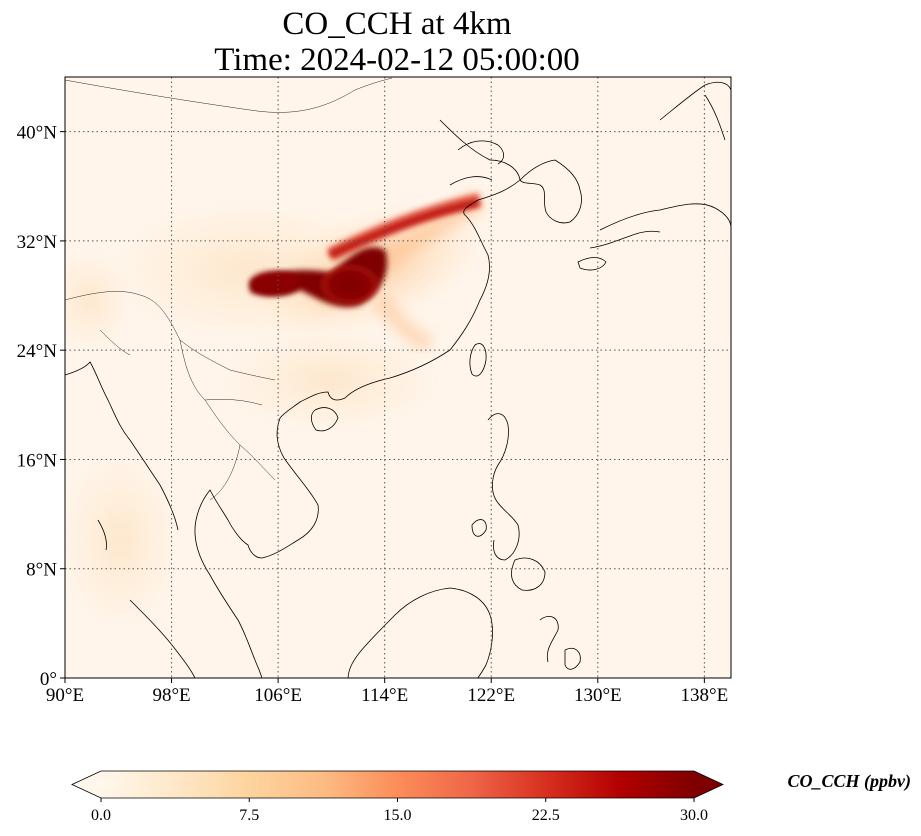  I want to click on colorbar-tick-label: 22.5, so click(546, 815).